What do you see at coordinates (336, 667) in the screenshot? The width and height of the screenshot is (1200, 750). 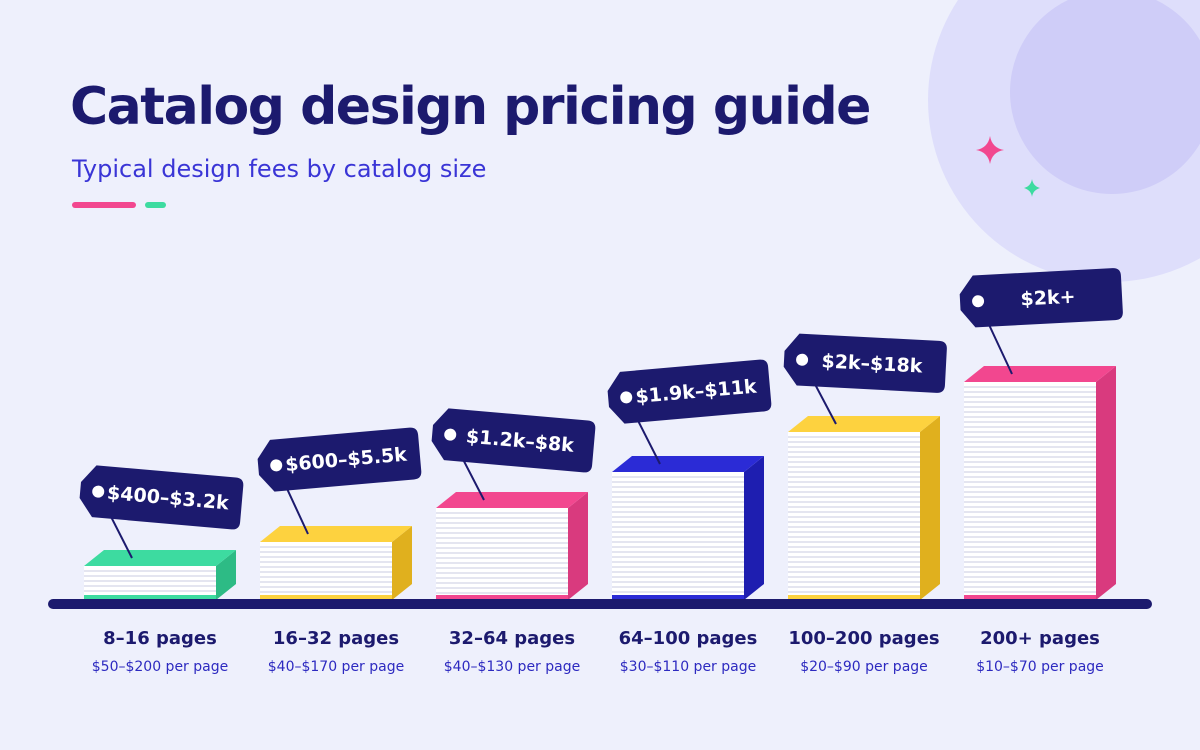 I see `per-page: $40–$170 per page` at bounding box center [336, 667].